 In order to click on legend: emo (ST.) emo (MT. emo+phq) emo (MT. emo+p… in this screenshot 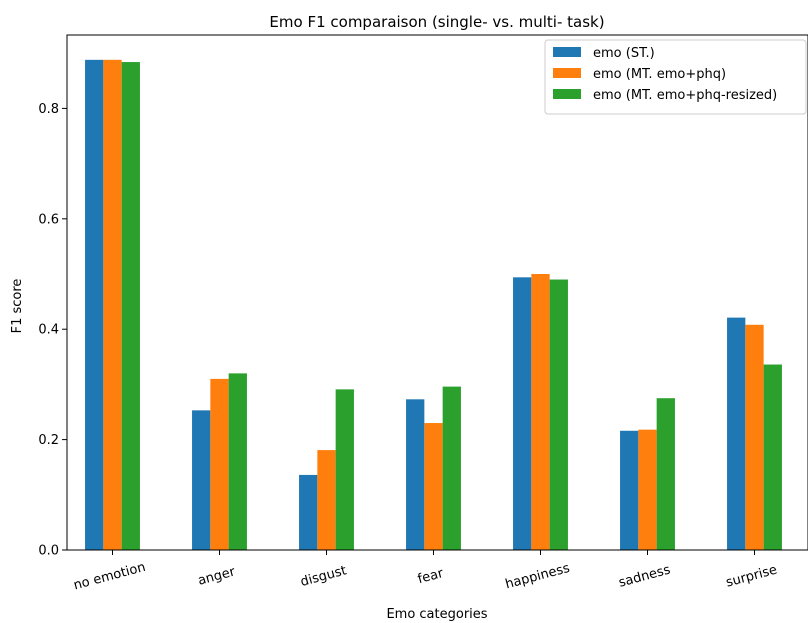, I will do `click(675, 77)`.